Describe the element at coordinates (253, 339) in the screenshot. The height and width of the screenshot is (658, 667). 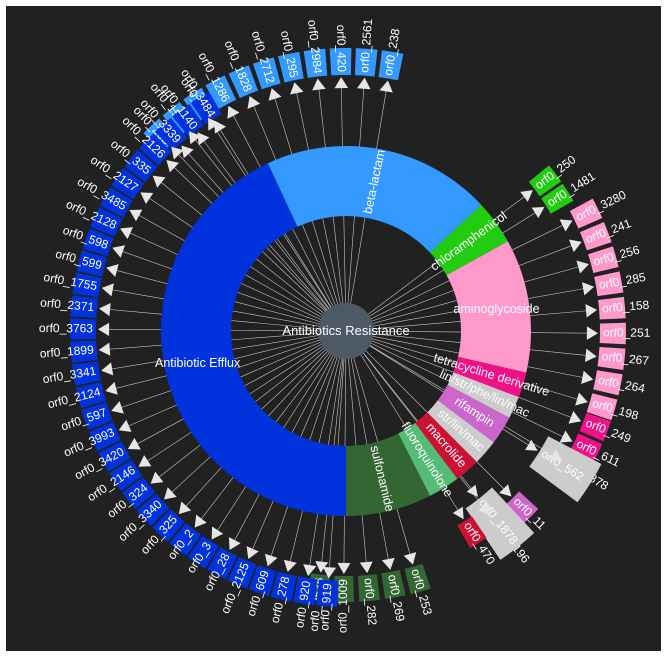
I see `ring-segment-antibiotic-efflux` at that location.